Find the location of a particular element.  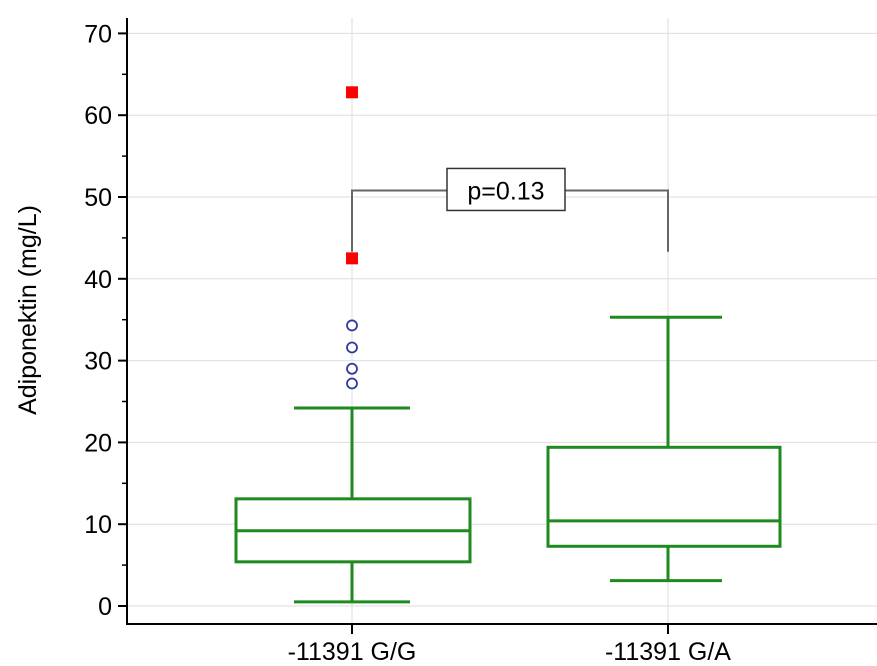

y-tick-label: 60 is located at coordinates (98, 116).